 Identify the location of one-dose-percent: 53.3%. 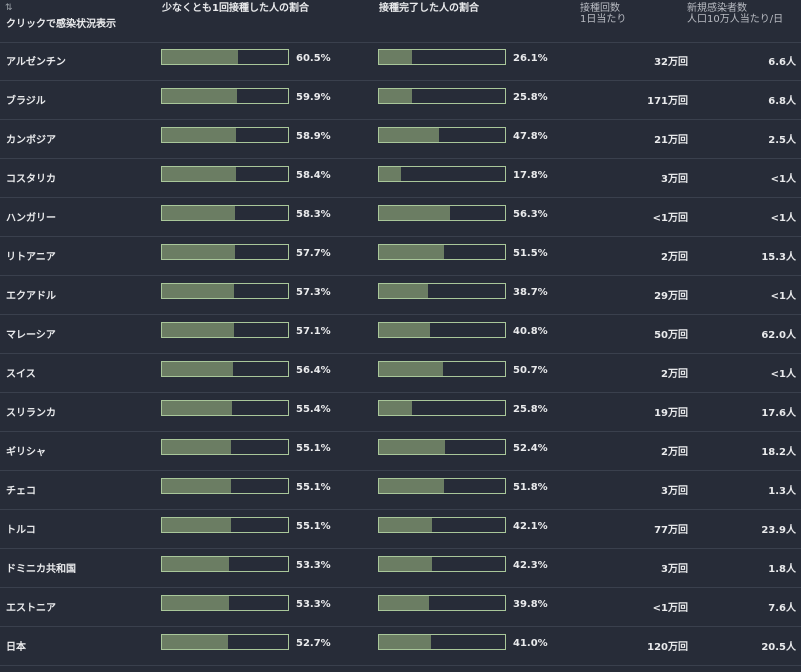
(313, 604).